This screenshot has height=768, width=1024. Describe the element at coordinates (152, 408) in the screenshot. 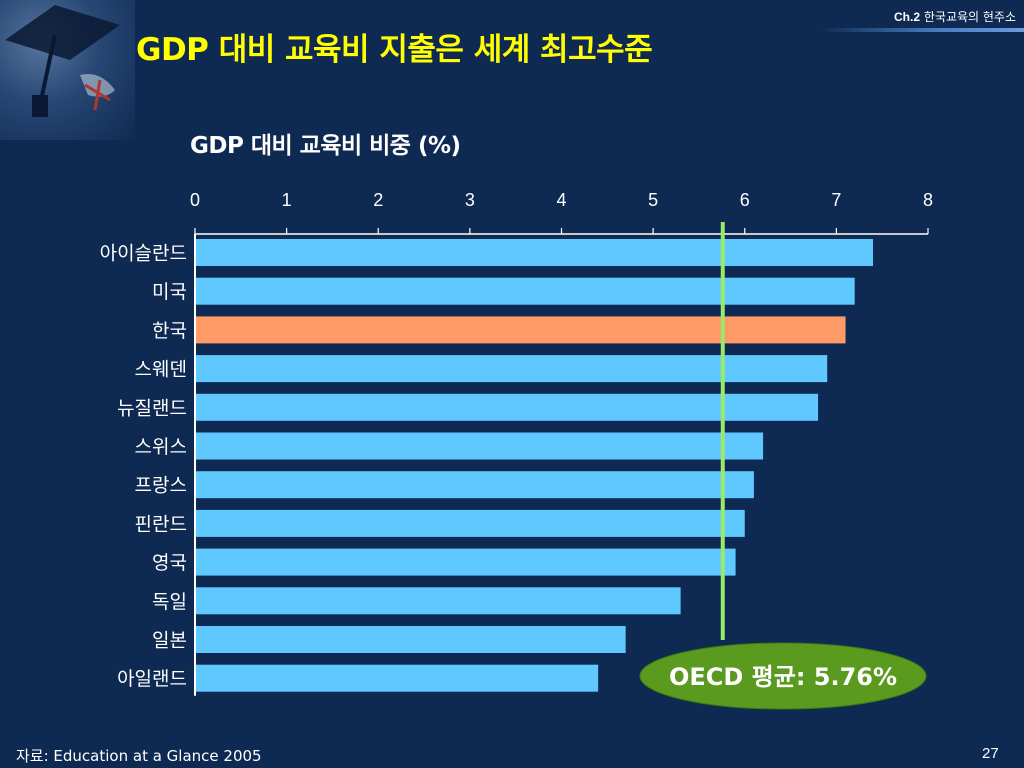

I see `category-label: 뉴질랜드` at that location.